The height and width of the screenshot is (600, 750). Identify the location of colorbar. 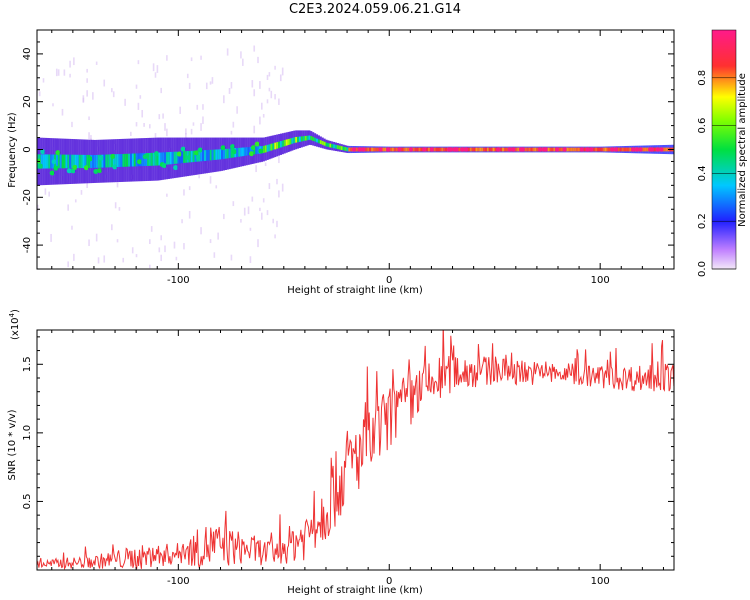
(724, 149).